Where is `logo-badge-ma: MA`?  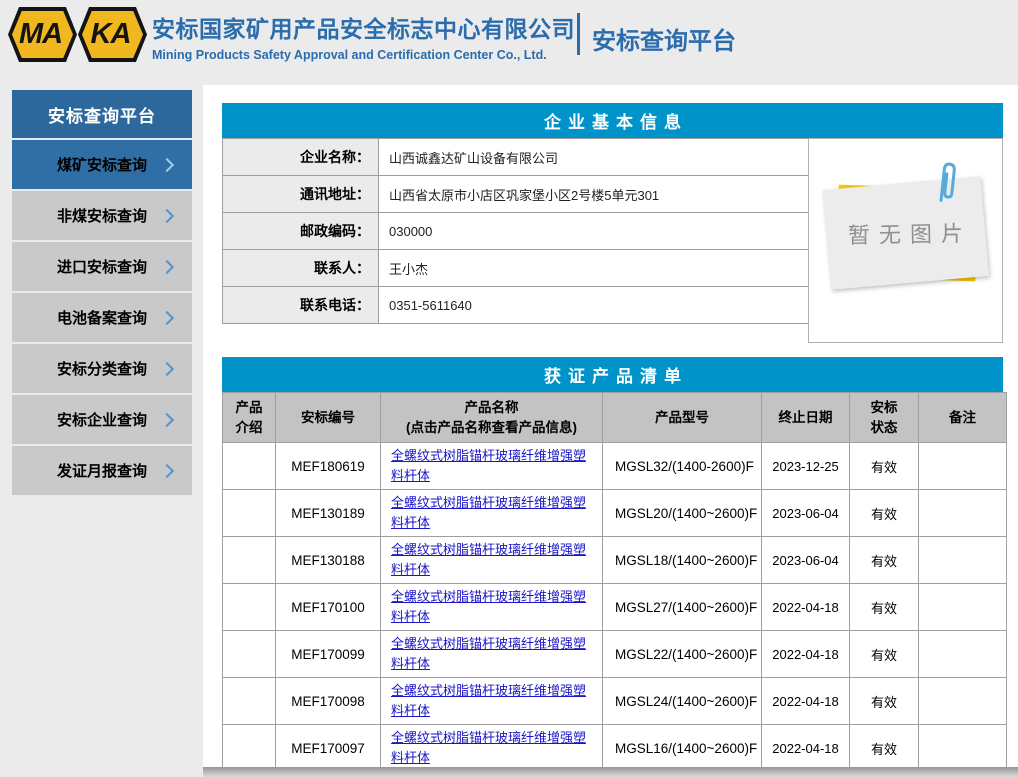
logo-badge-ma: MA is located at coordinates (42, 34).